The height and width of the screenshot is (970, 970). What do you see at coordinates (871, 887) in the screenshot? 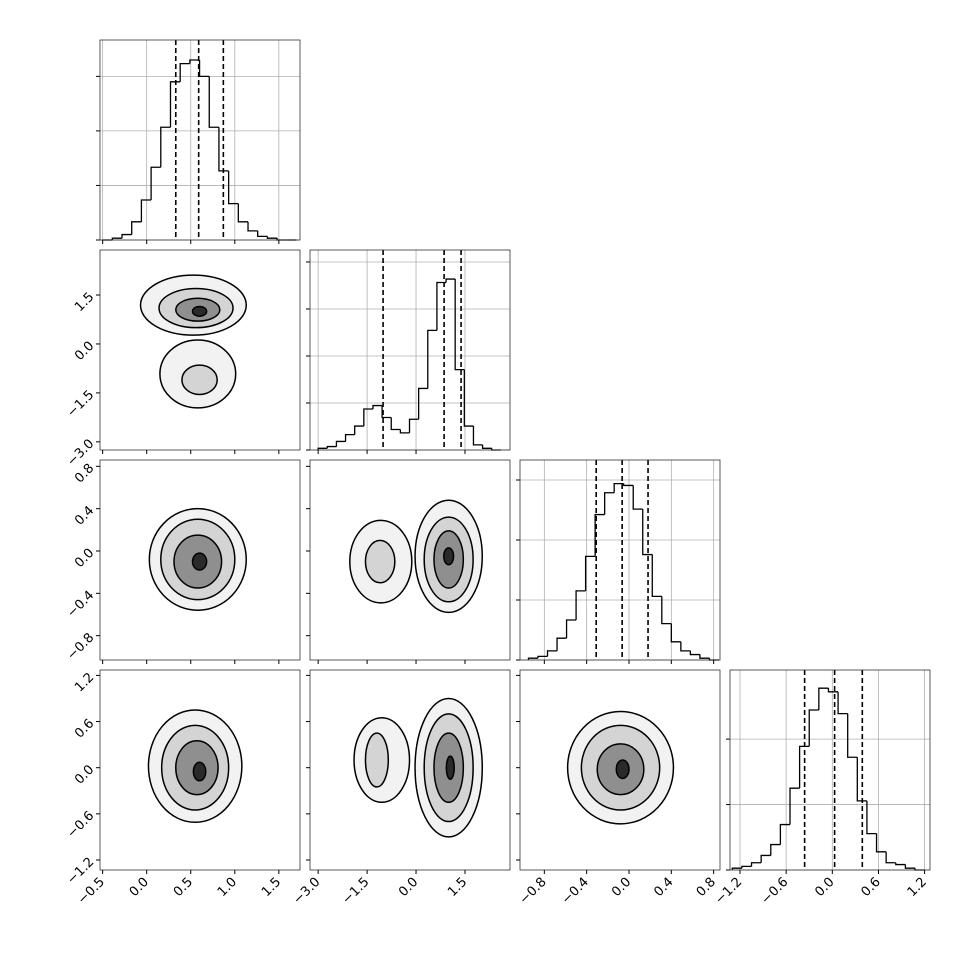
I see `x-tick-label: 0.6` at bounding box center [871, 887].